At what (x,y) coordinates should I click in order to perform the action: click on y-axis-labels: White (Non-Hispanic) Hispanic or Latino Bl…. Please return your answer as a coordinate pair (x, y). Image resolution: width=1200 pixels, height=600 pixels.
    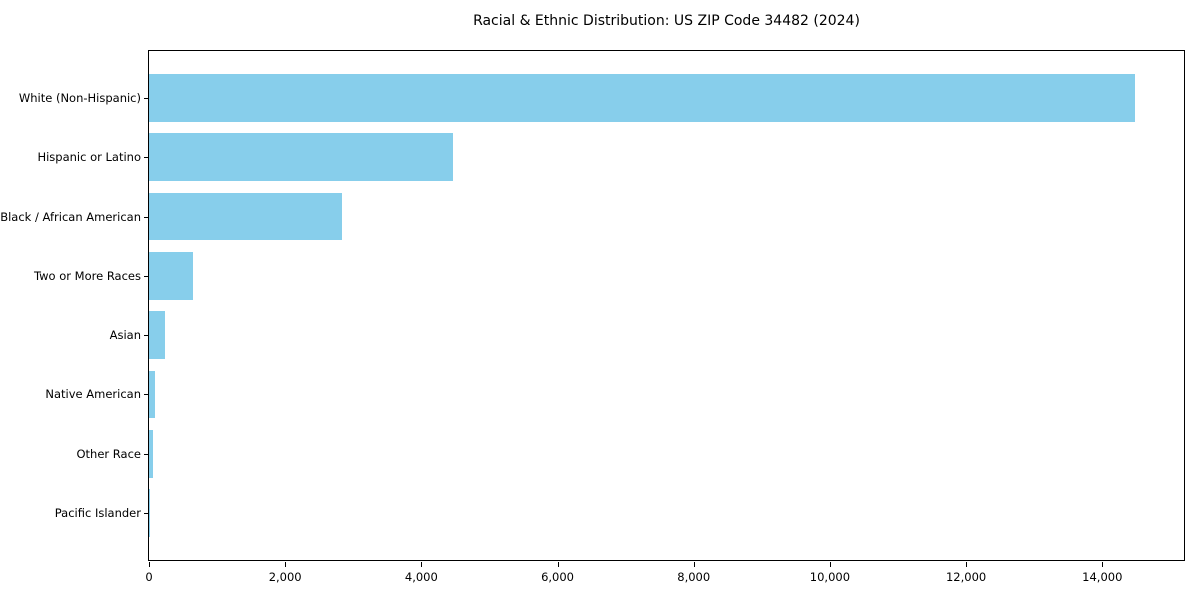
    Looking at the image, I should click on (74, 305).